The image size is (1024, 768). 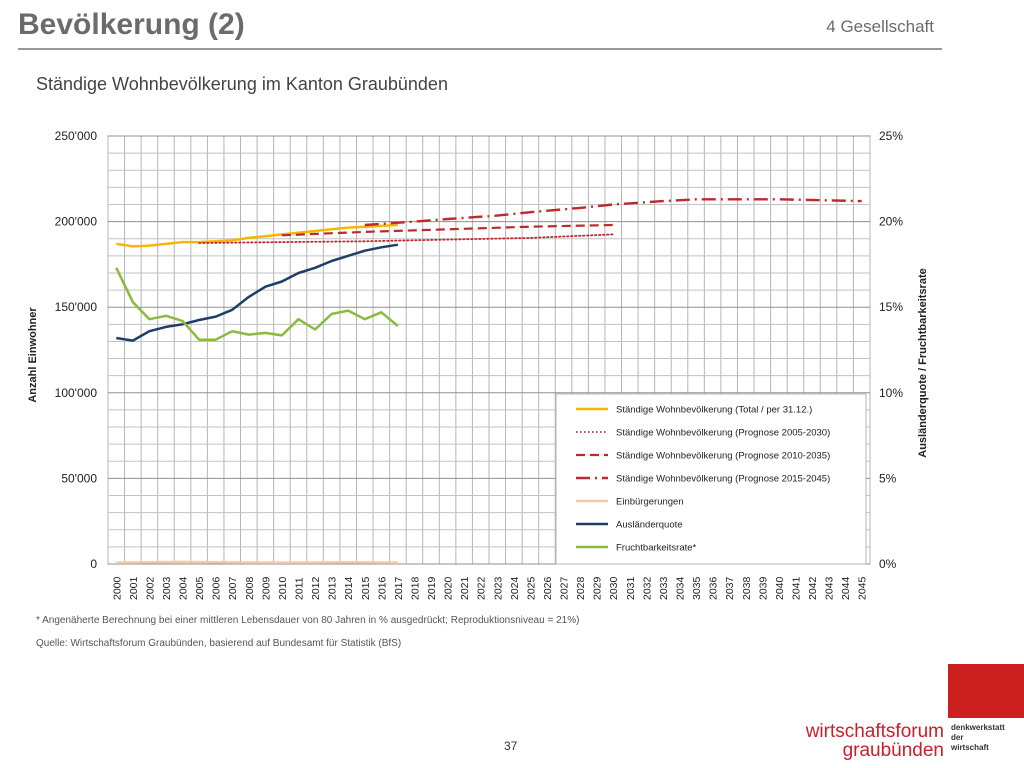 I want to click on x-tick-label: 2031, so click(x=631, y=588).